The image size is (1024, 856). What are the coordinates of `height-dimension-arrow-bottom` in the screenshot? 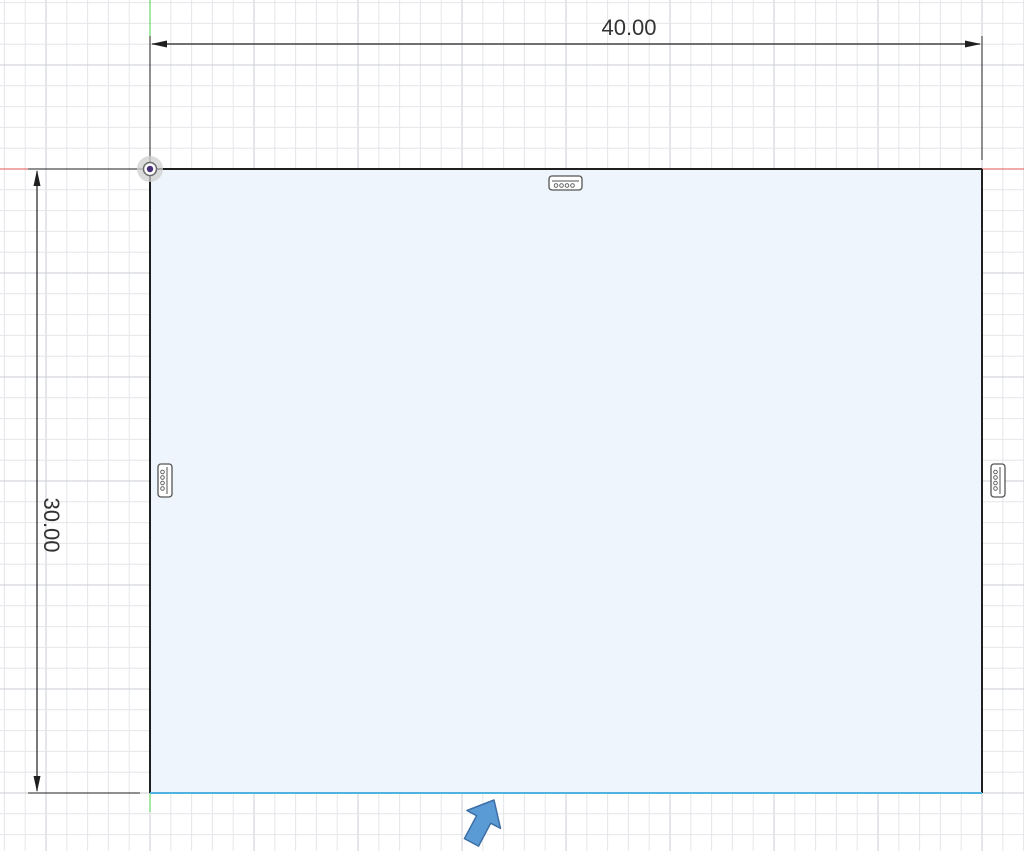 It's located at (37, 784).